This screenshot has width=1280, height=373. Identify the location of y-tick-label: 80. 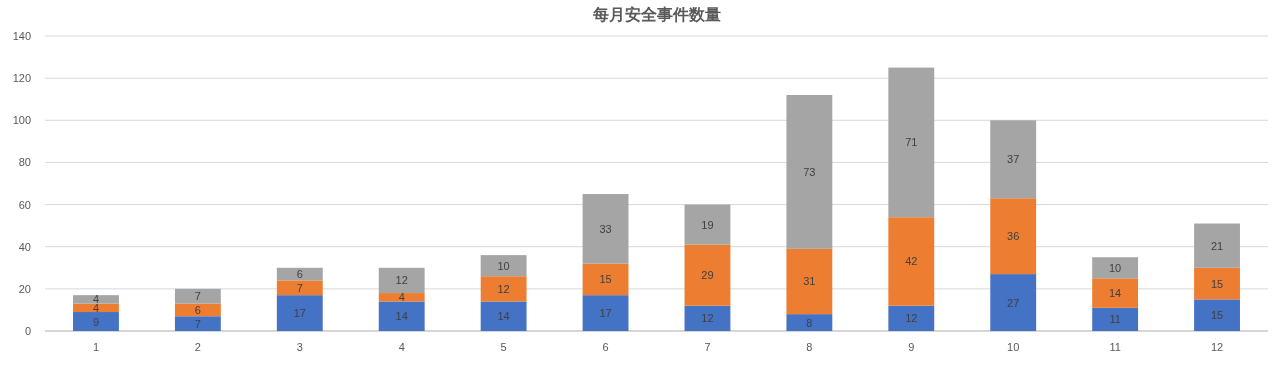
(24, 162).